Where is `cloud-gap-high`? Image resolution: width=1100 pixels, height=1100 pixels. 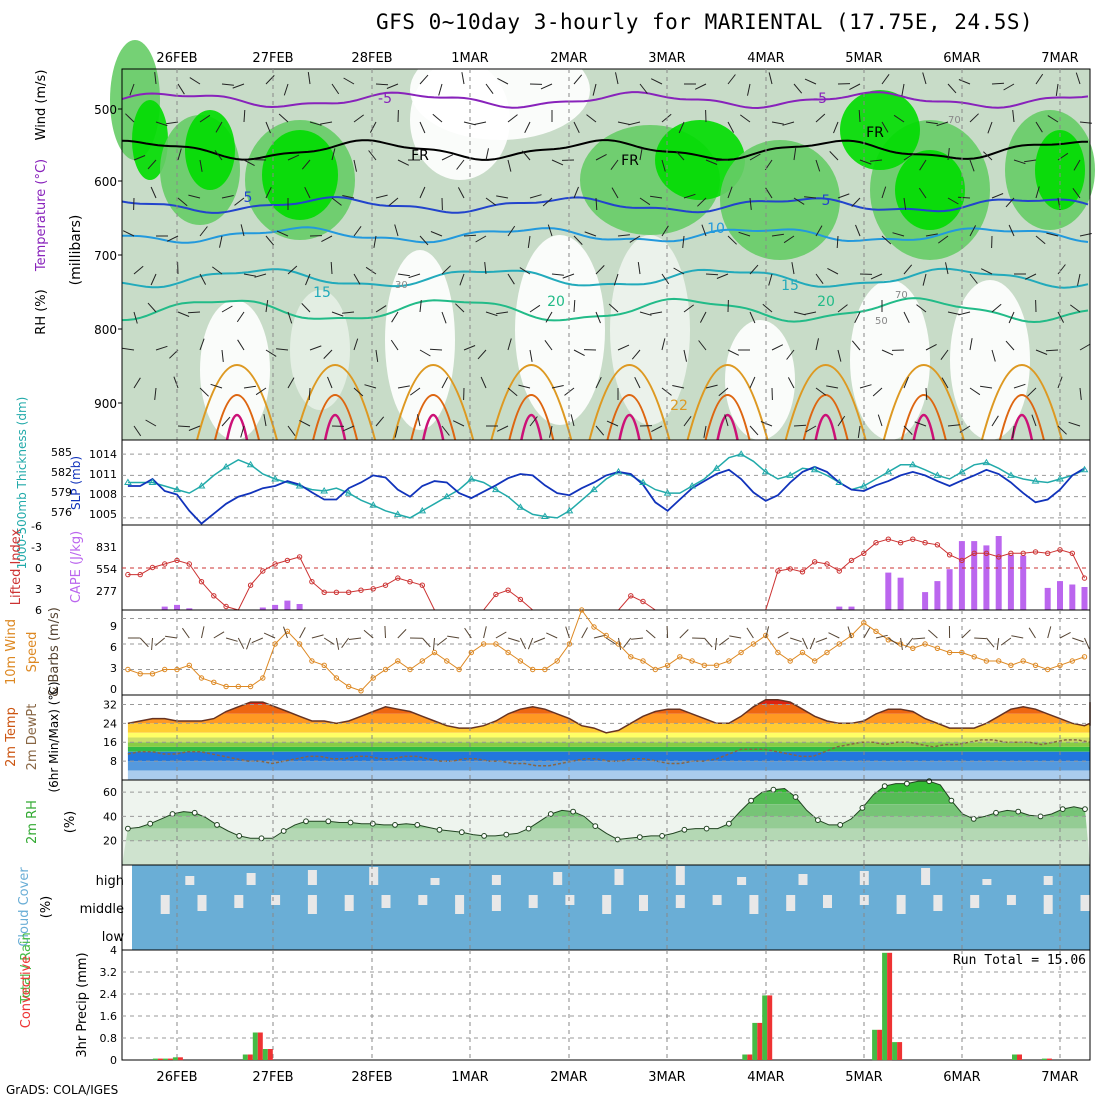 cloud-gap-high is located at coordinates (619, 877).